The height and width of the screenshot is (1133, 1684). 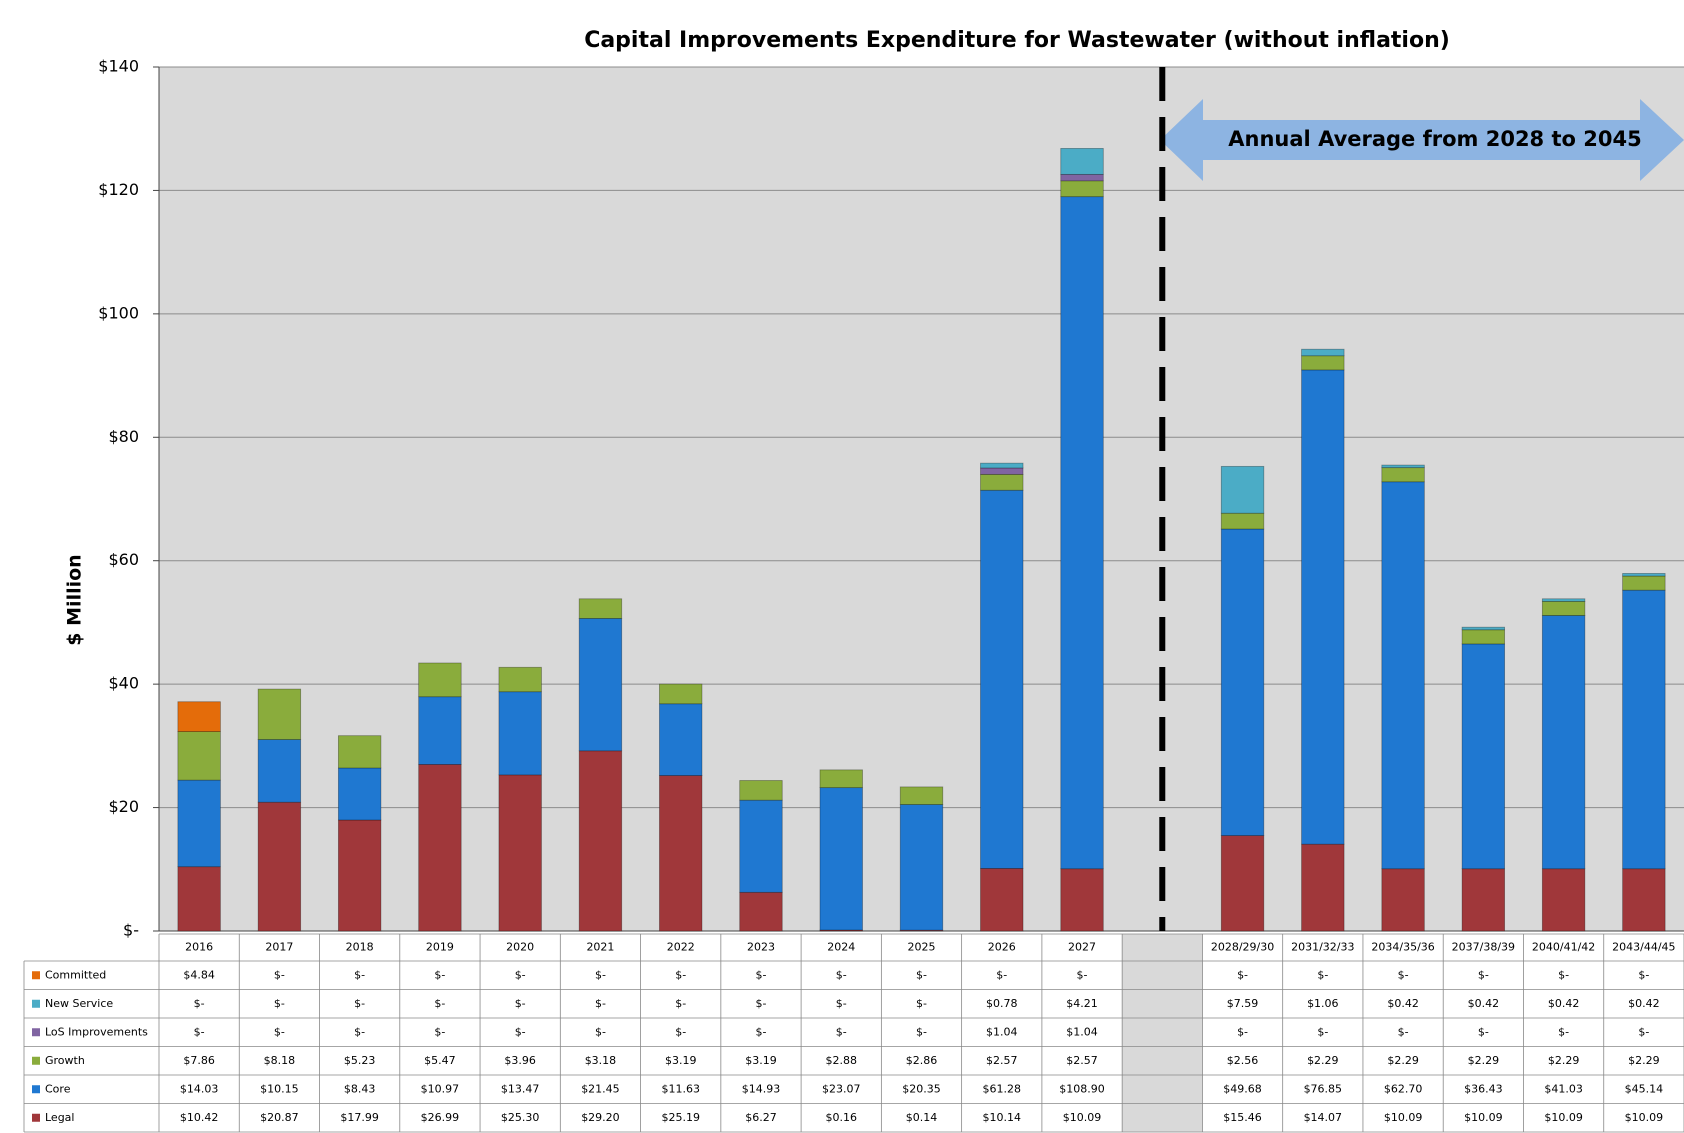 I want to click on table-cell: $2.88, so click(x=841, y=1060).